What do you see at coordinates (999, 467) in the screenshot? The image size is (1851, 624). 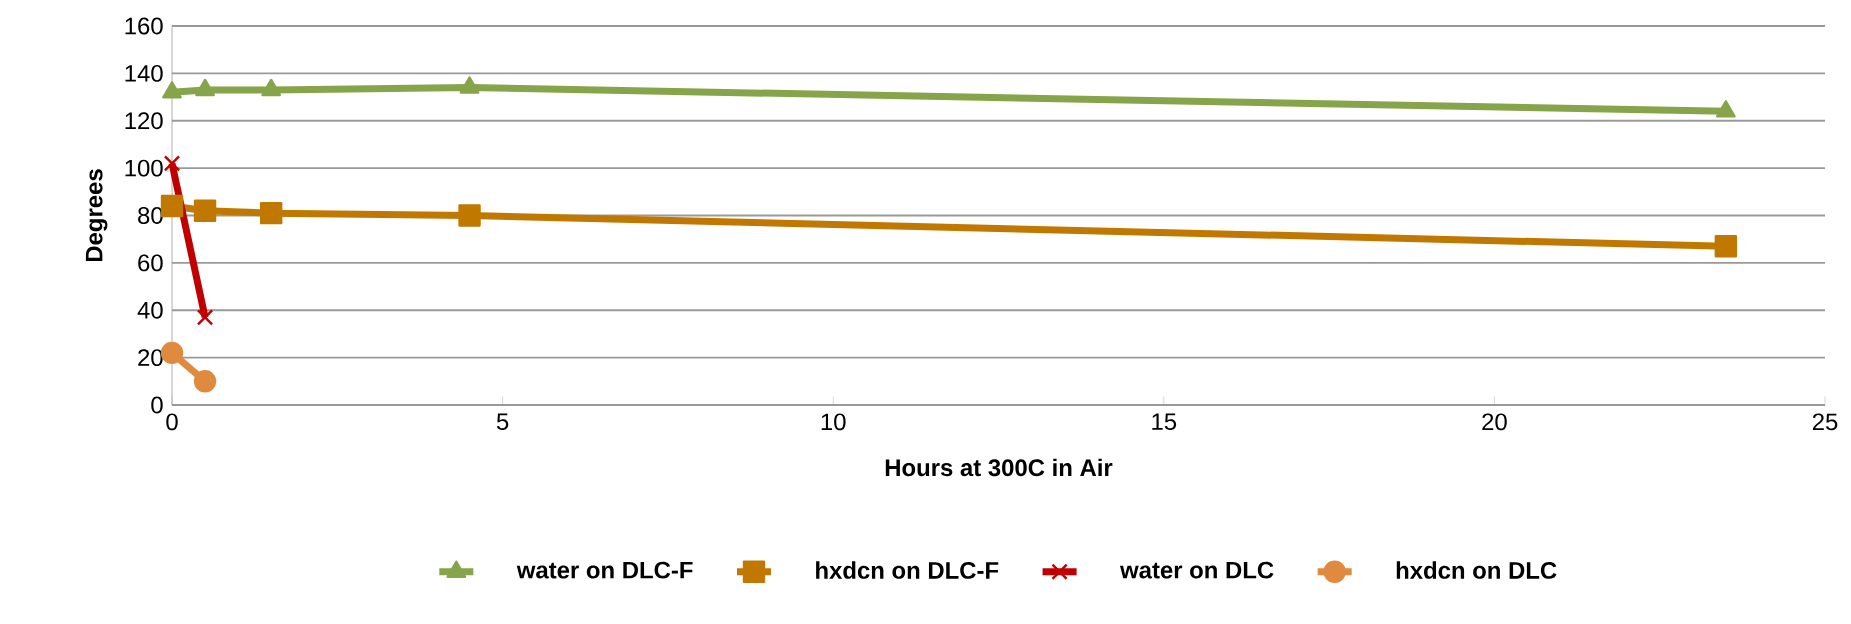 I see `x-axis-title: Hours at 300C in Air` at bounding box center [999, 467].